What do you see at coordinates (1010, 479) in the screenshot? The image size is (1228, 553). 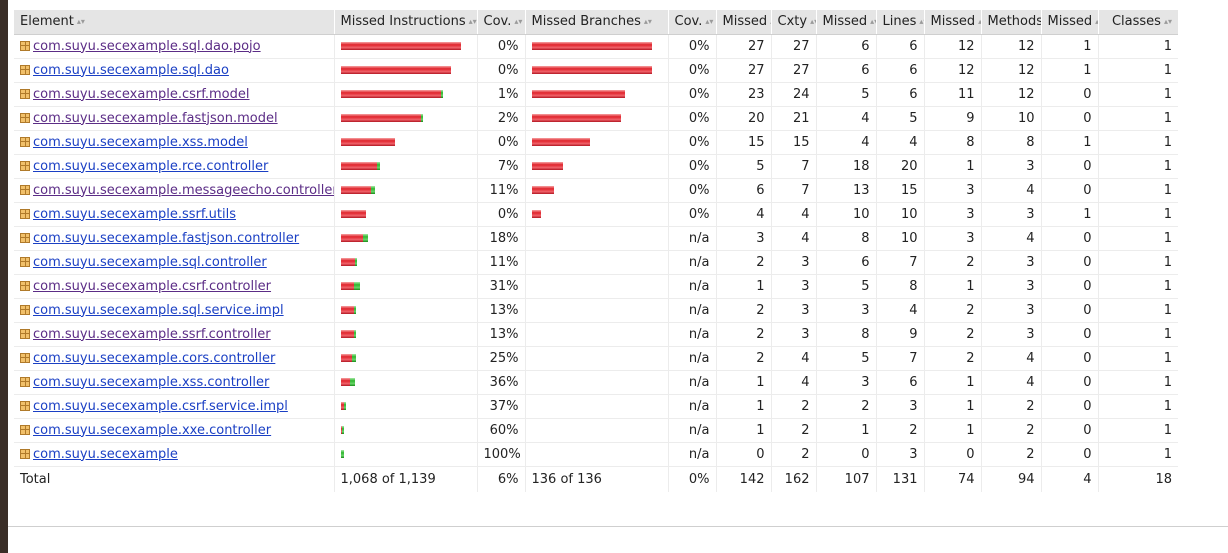 I see `total-methods: 94` at bounding box center [1010, 479].